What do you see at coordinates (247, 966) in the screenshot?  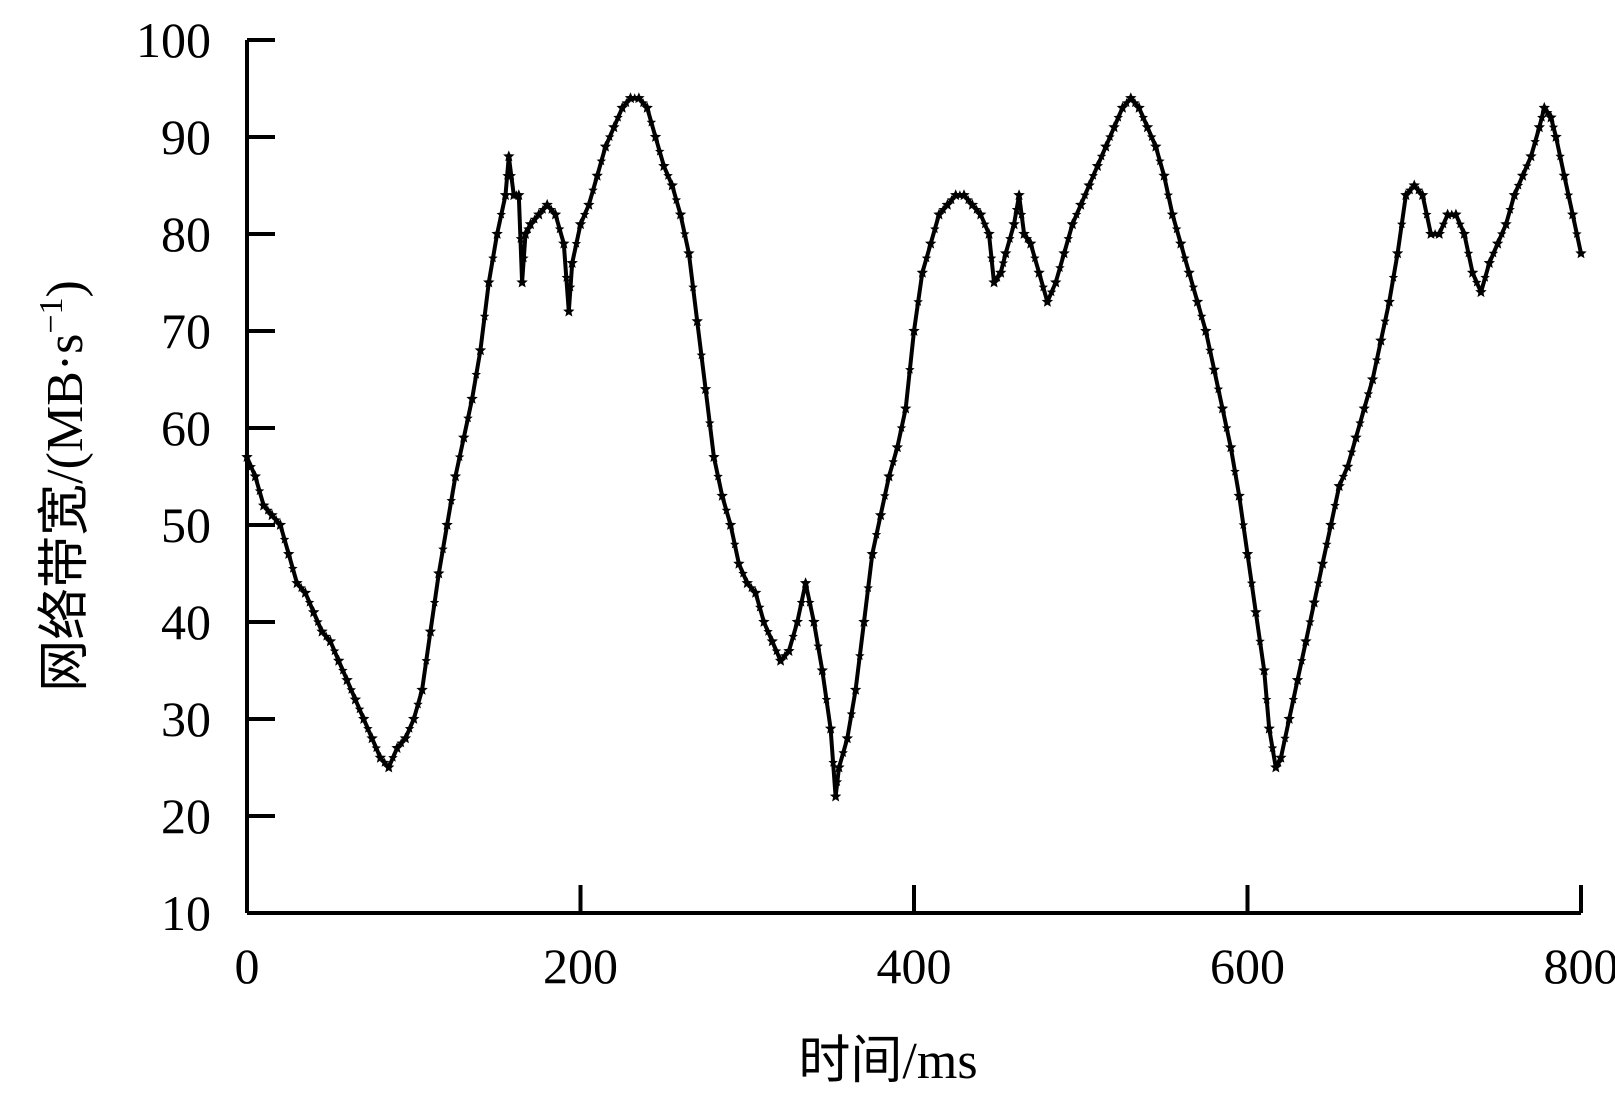 I see `x-tick-label: 0` at bounding box center [247, 966].